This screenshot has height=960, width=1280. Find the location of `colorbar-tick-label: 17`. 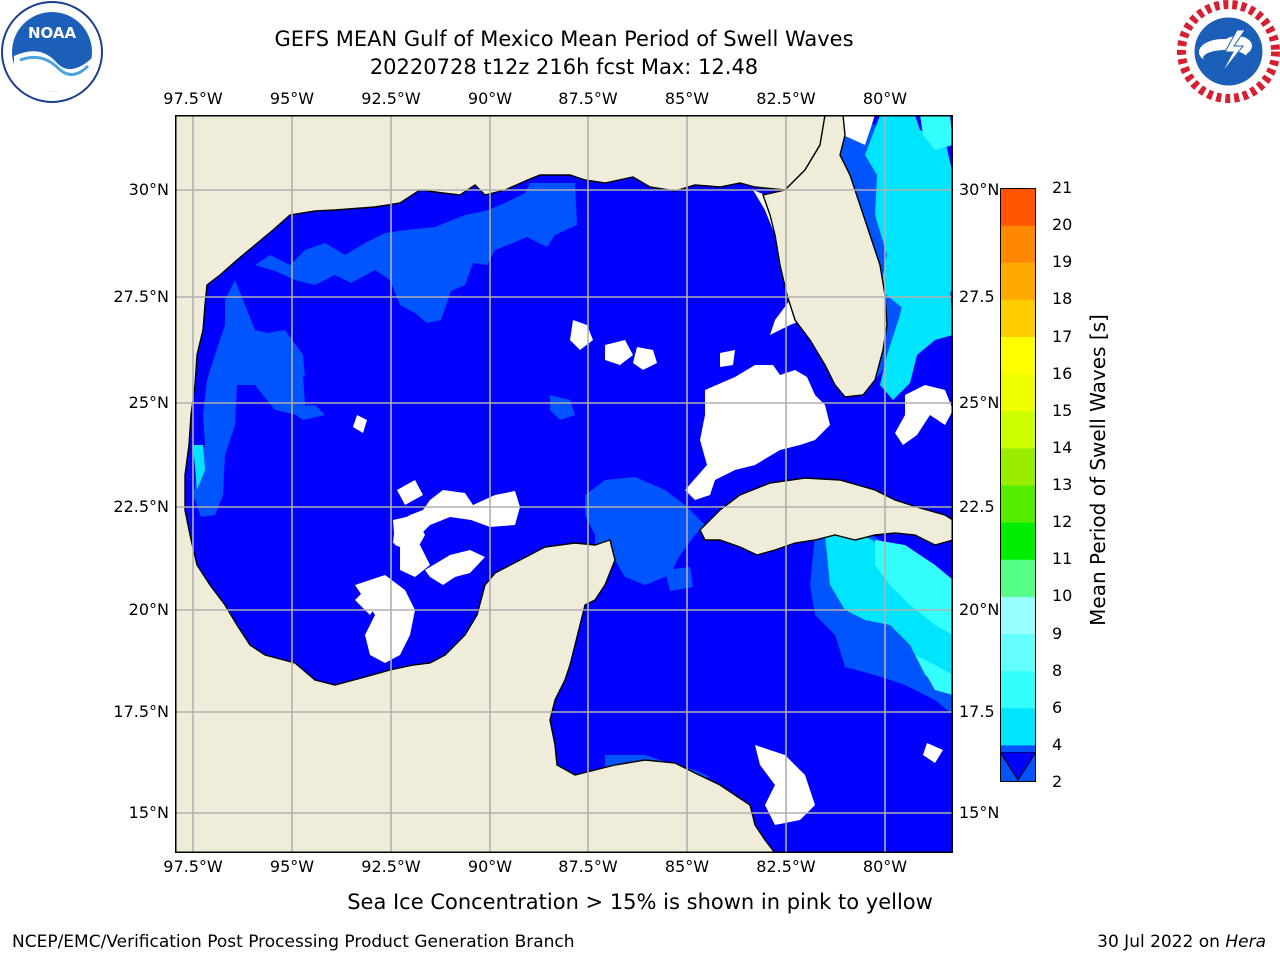

colorbar-tick-label: 17 is located at coordinates (1062, 336).